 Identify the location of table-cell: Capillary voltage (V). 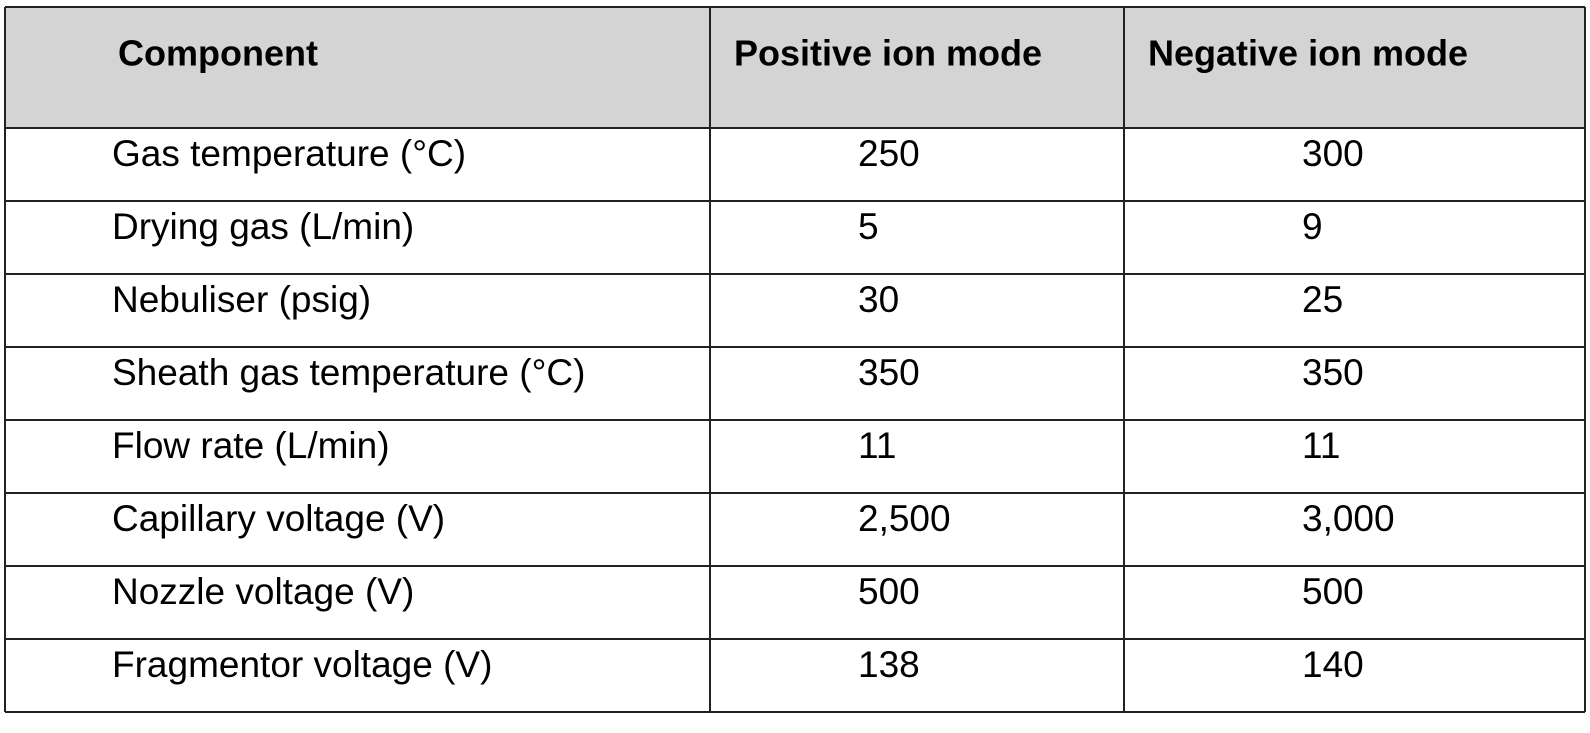
(278, 518).